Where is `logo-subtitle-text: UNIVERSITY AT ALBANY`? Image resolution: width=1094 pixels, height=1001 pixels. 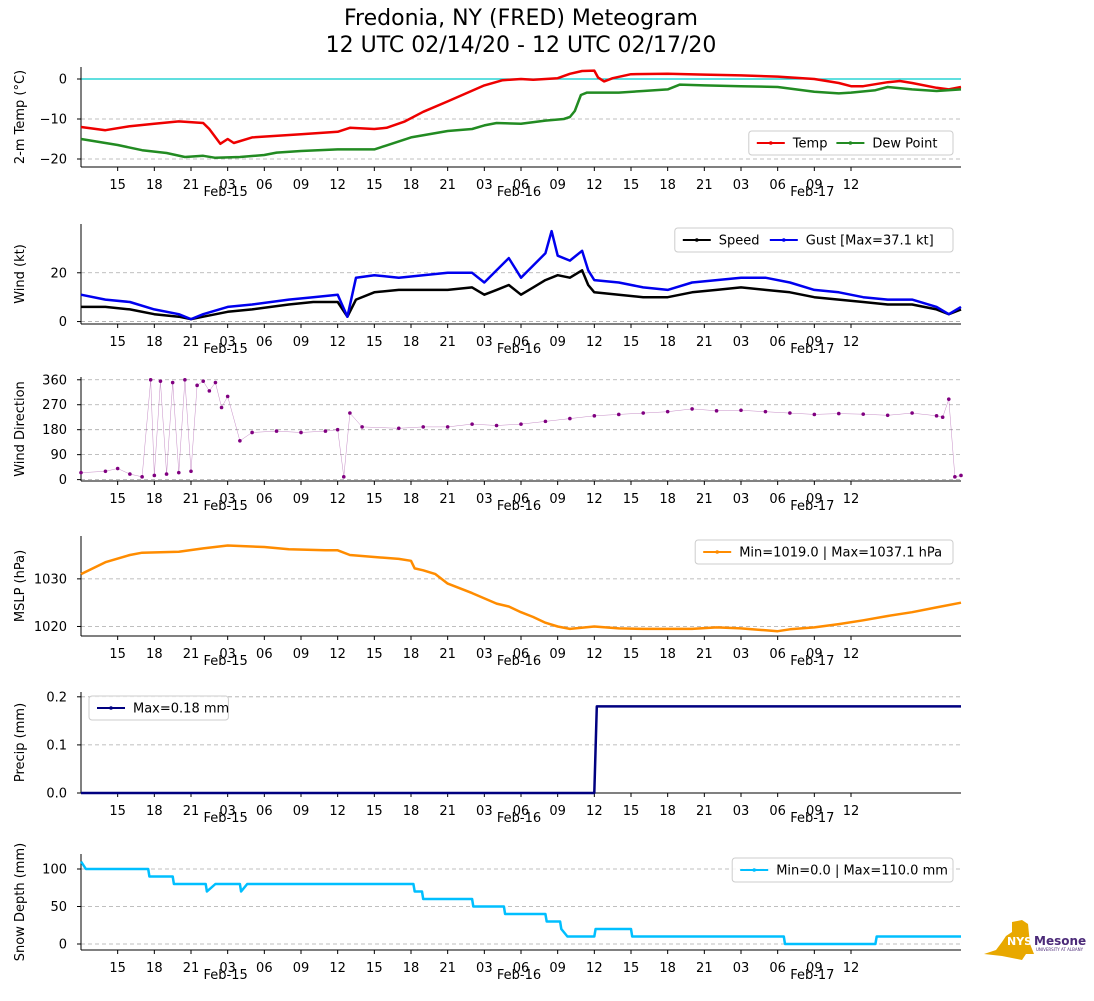 logo-subtitle-text: UNIVERSITY AT ALBANY is located at coordinates (1060, 949).